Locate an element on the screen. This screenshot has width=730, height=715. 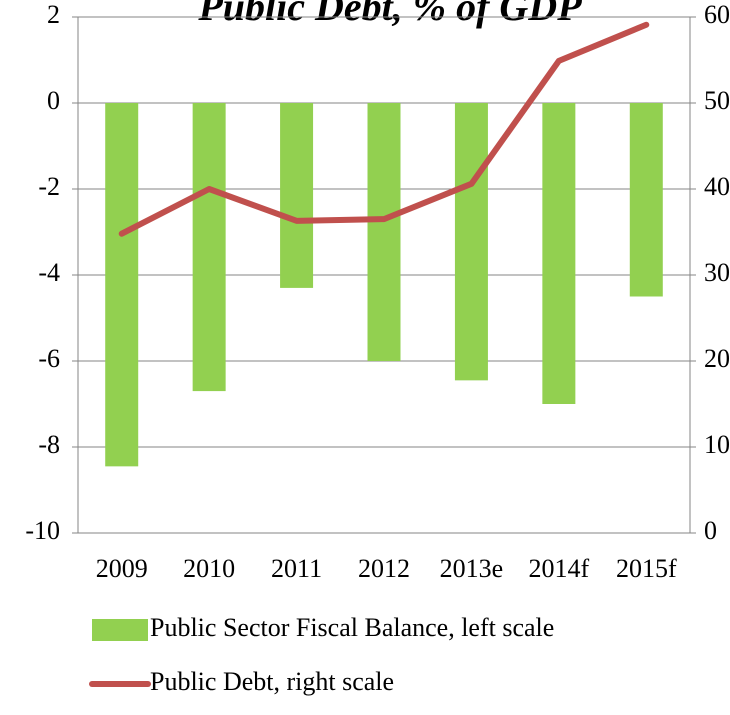
y2-tick-label: 60 is located at coordinates (717, 14).